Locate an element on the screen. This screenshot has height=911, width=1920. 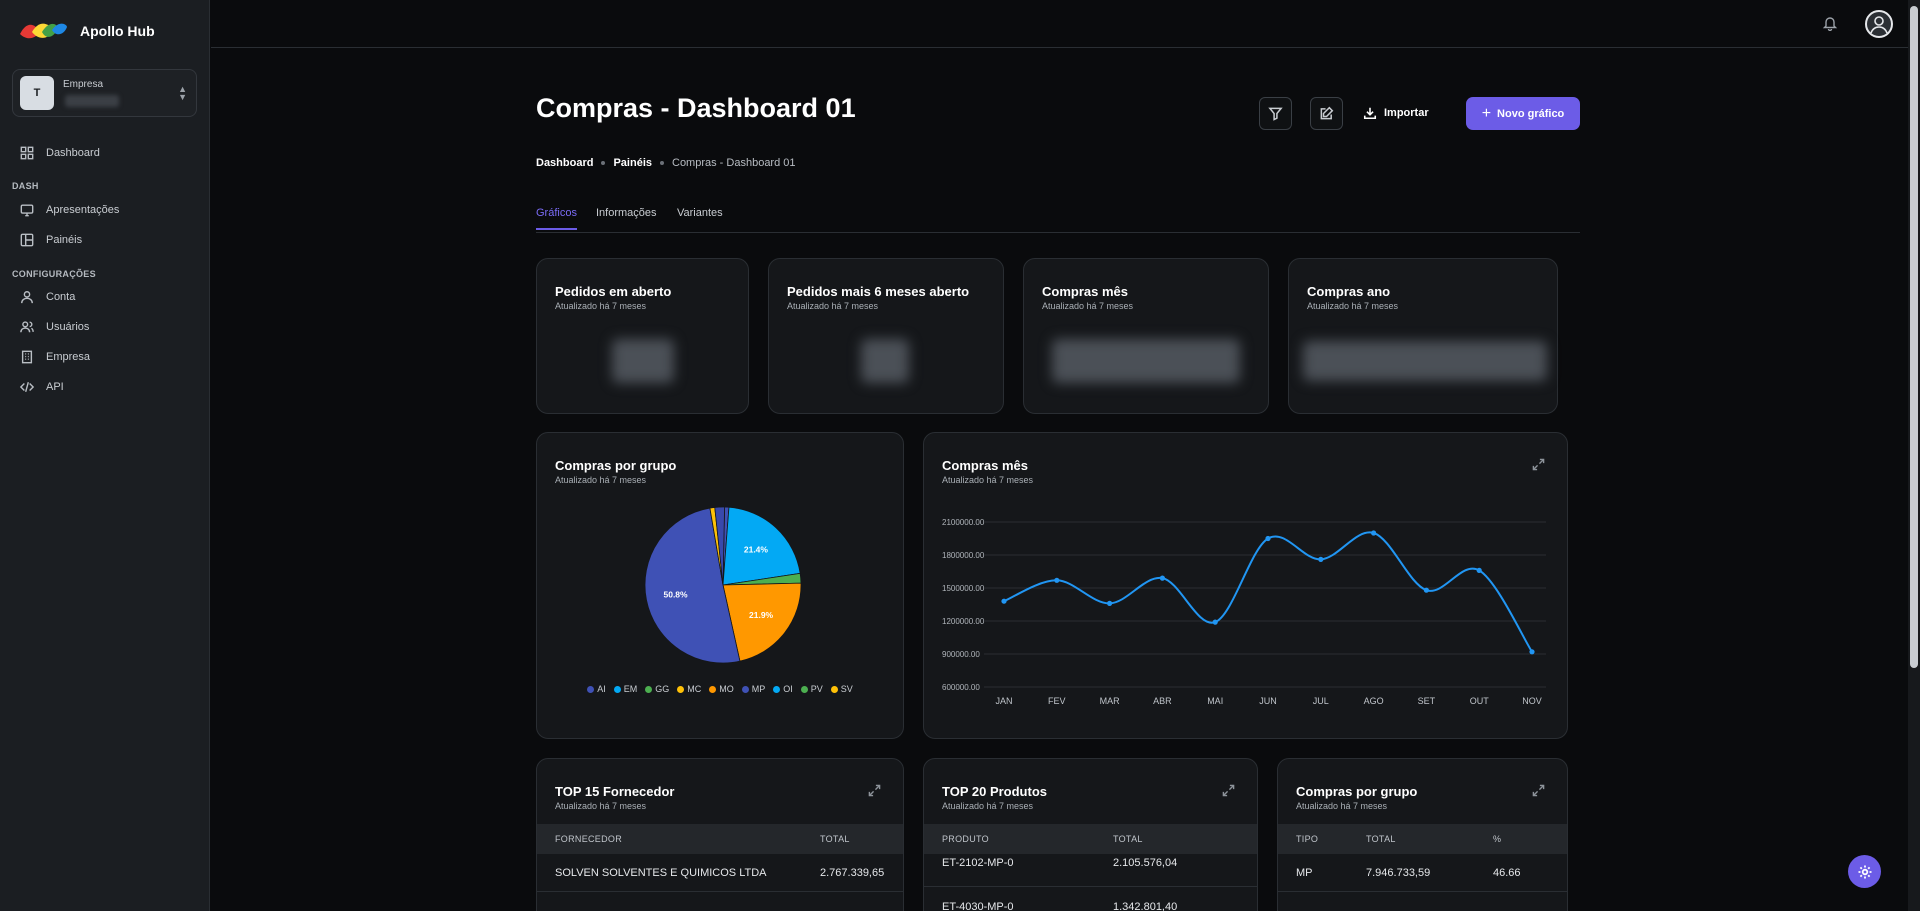
import-button: Importar is located at coordinates (1396, 113).